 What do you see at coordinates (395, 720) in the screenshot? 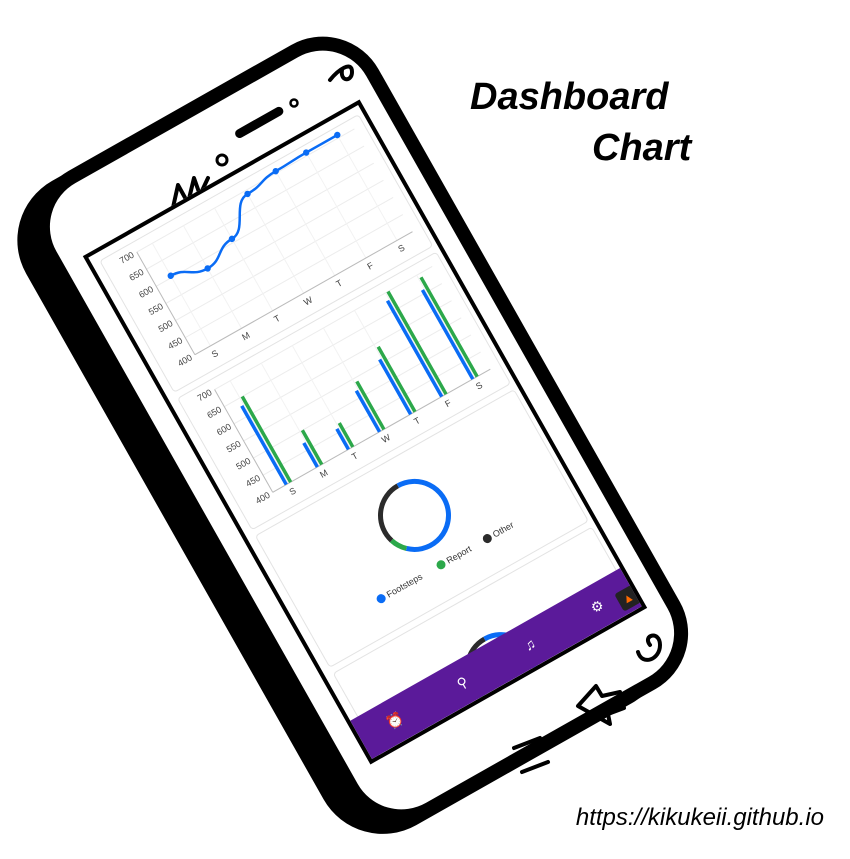
I see `alarm-icon: ⏰` at bounding box center [395, 720].